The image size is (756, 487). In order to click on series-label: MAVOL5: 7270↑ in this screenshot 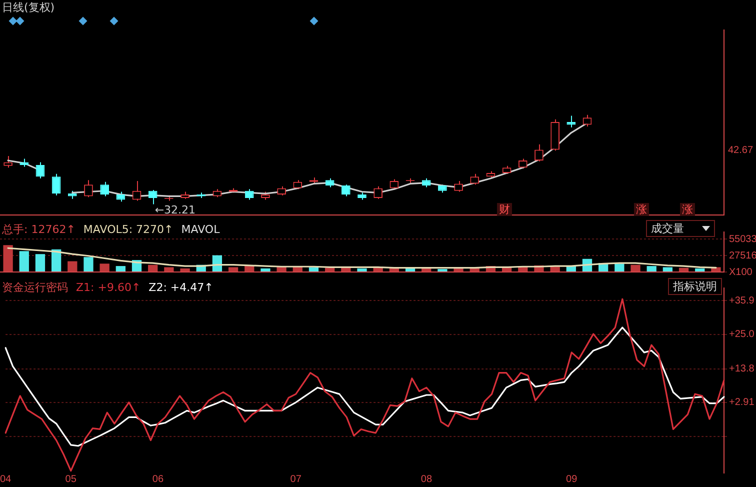, I will do `click(128, 229)`.